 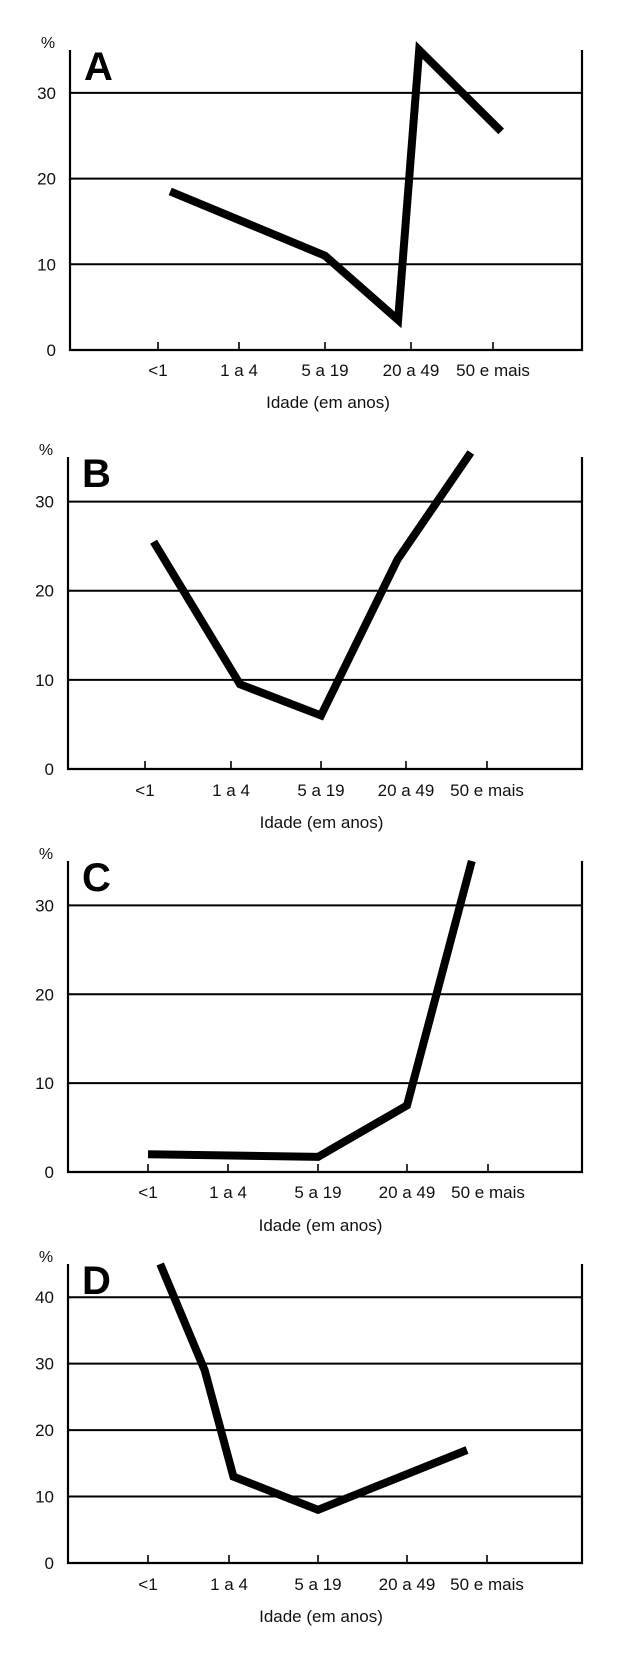 What do you see at coordinates (96, 1281) in the screenshot?
I see `panel-letter: D` at bounding box center [96, 1281].